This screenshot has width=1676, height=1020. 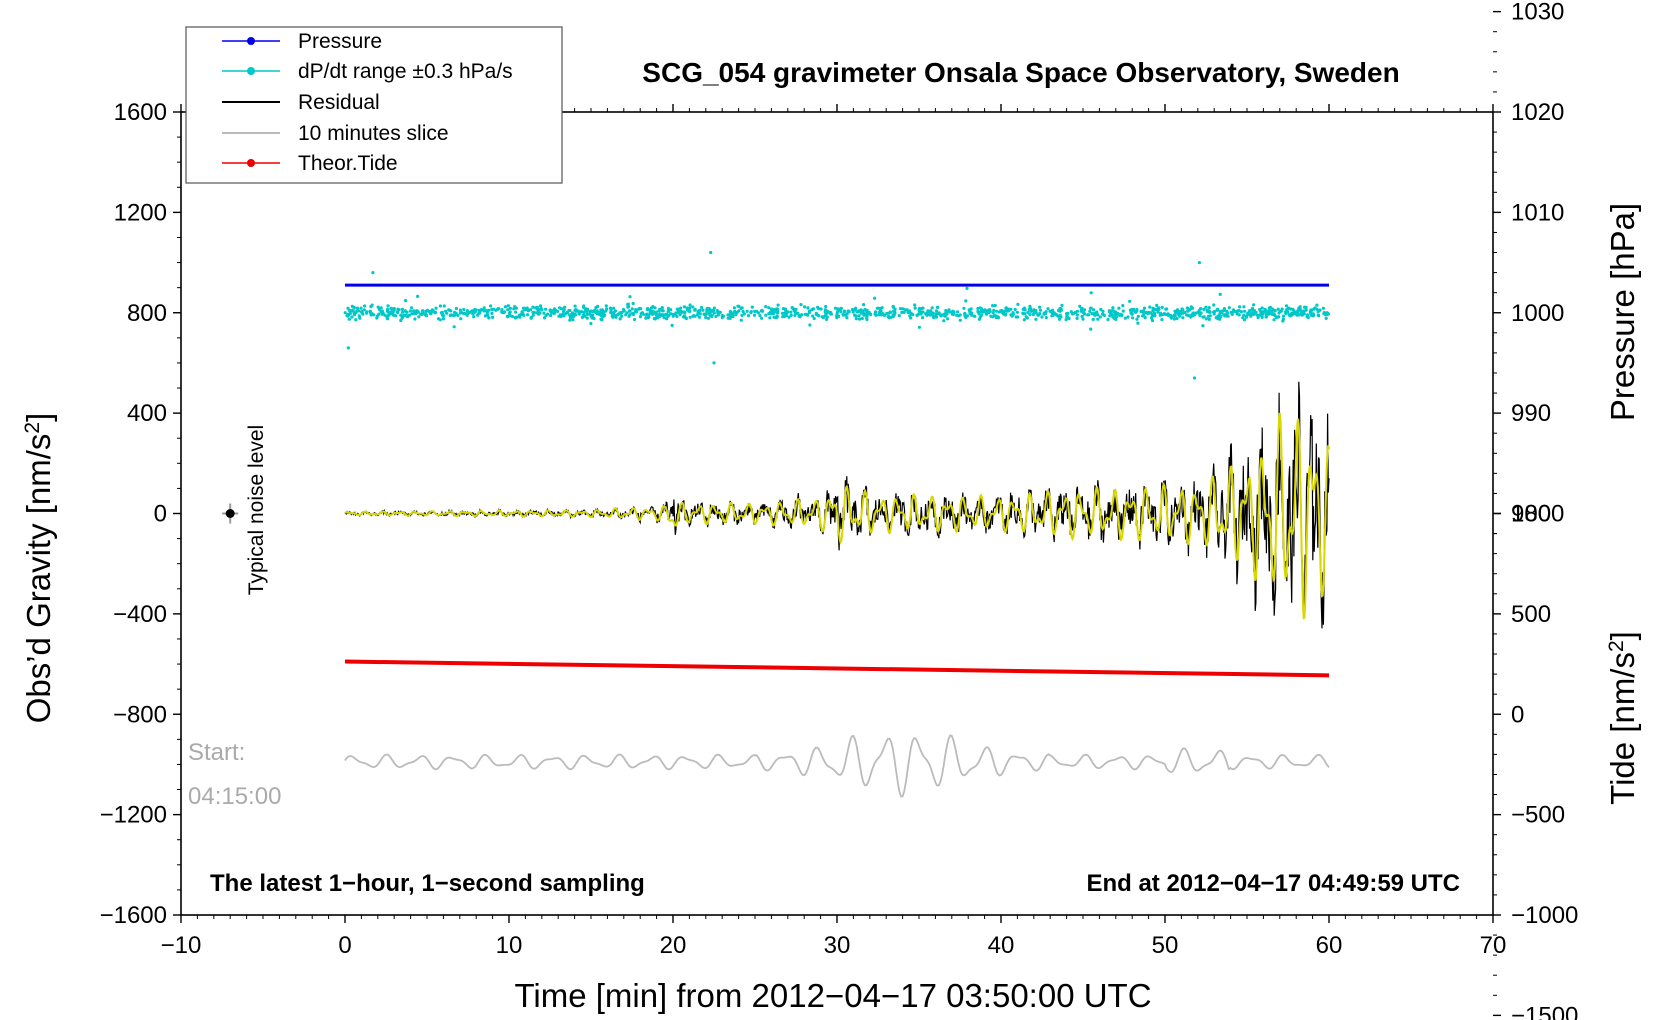 What do you see at coordinates (251, 71) in the screenshot?
I see `legend-dpdt-marker` at bounding box center [251, 71].